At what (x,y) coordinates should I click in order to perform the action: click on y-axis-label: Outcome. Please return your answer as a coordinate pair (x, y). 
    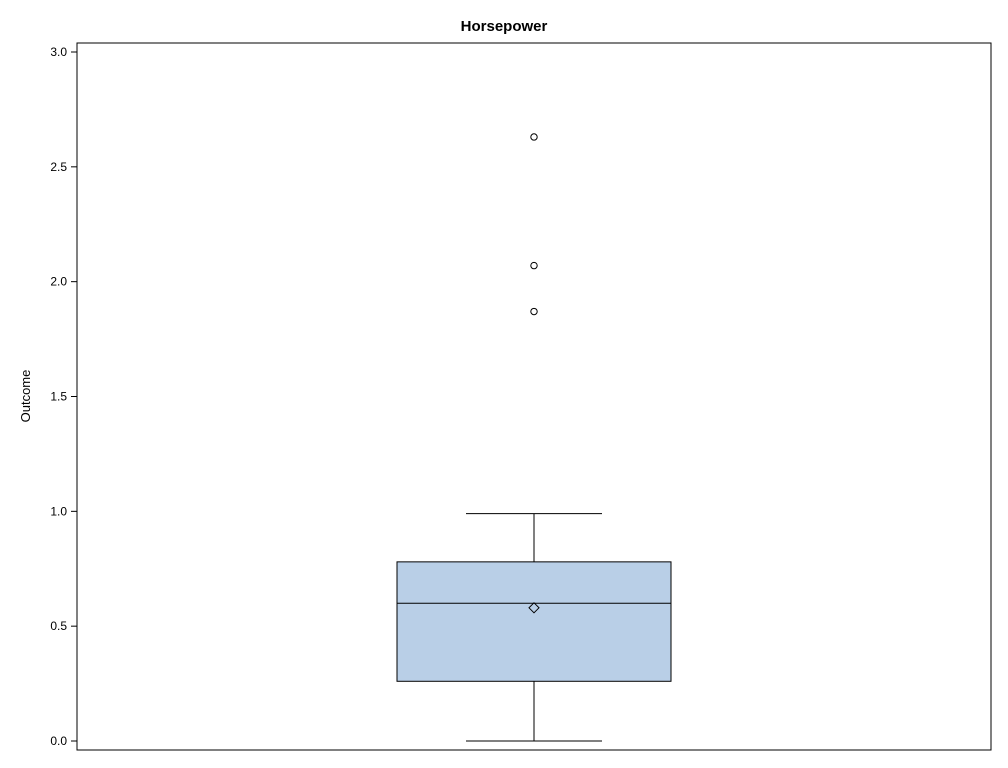
    Looking at the image, I should click on (25, 396).